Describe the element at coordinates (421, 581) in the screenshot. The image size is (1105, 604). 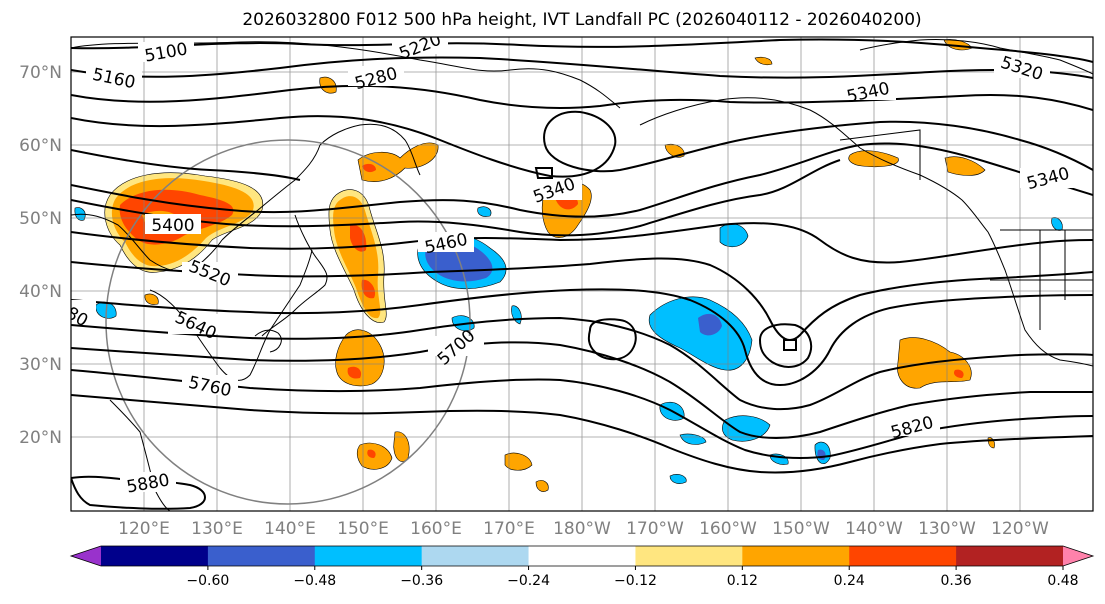
I see `colorbar-tick-label: −0.36` at that location.